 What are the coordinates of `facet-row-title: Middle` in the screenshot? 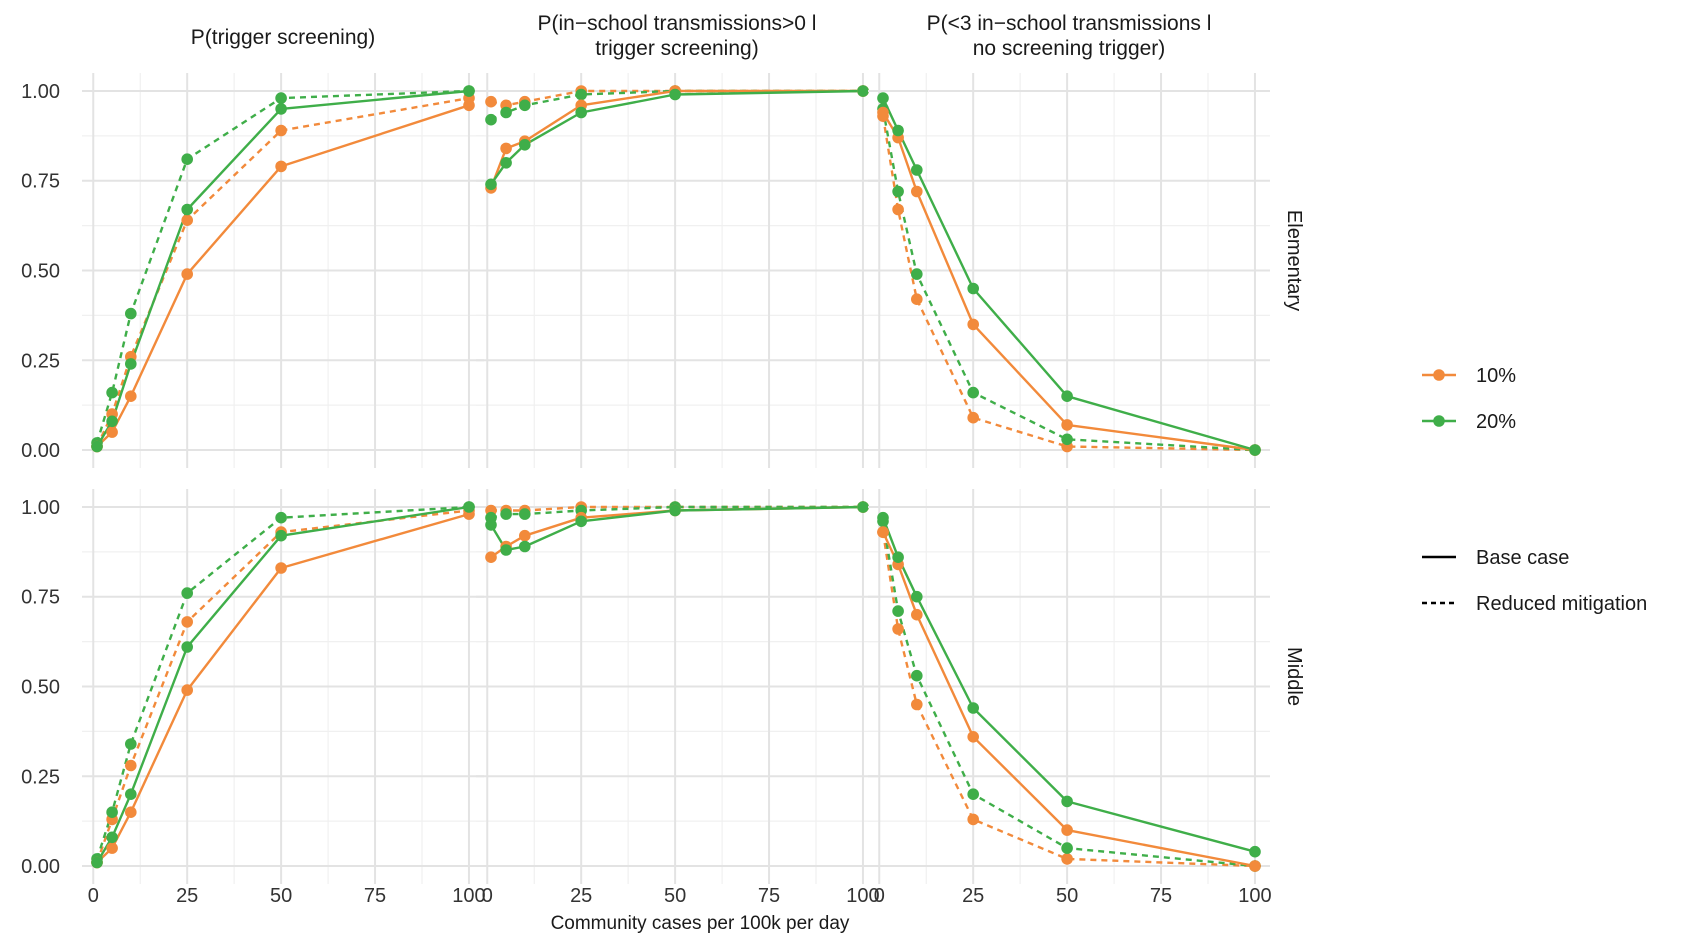 It's located at (1294, 676).